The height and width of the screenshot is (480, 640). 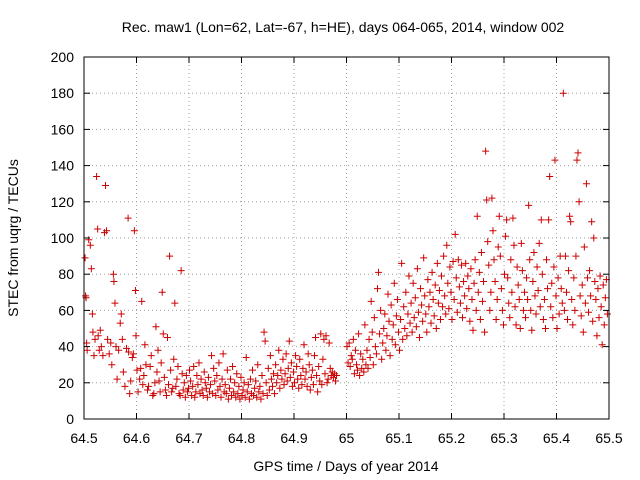 What do you see at coordinates (66, 274) in the screenshot?
I see `y-tick-label: 80` at bounding box center [66, 274].